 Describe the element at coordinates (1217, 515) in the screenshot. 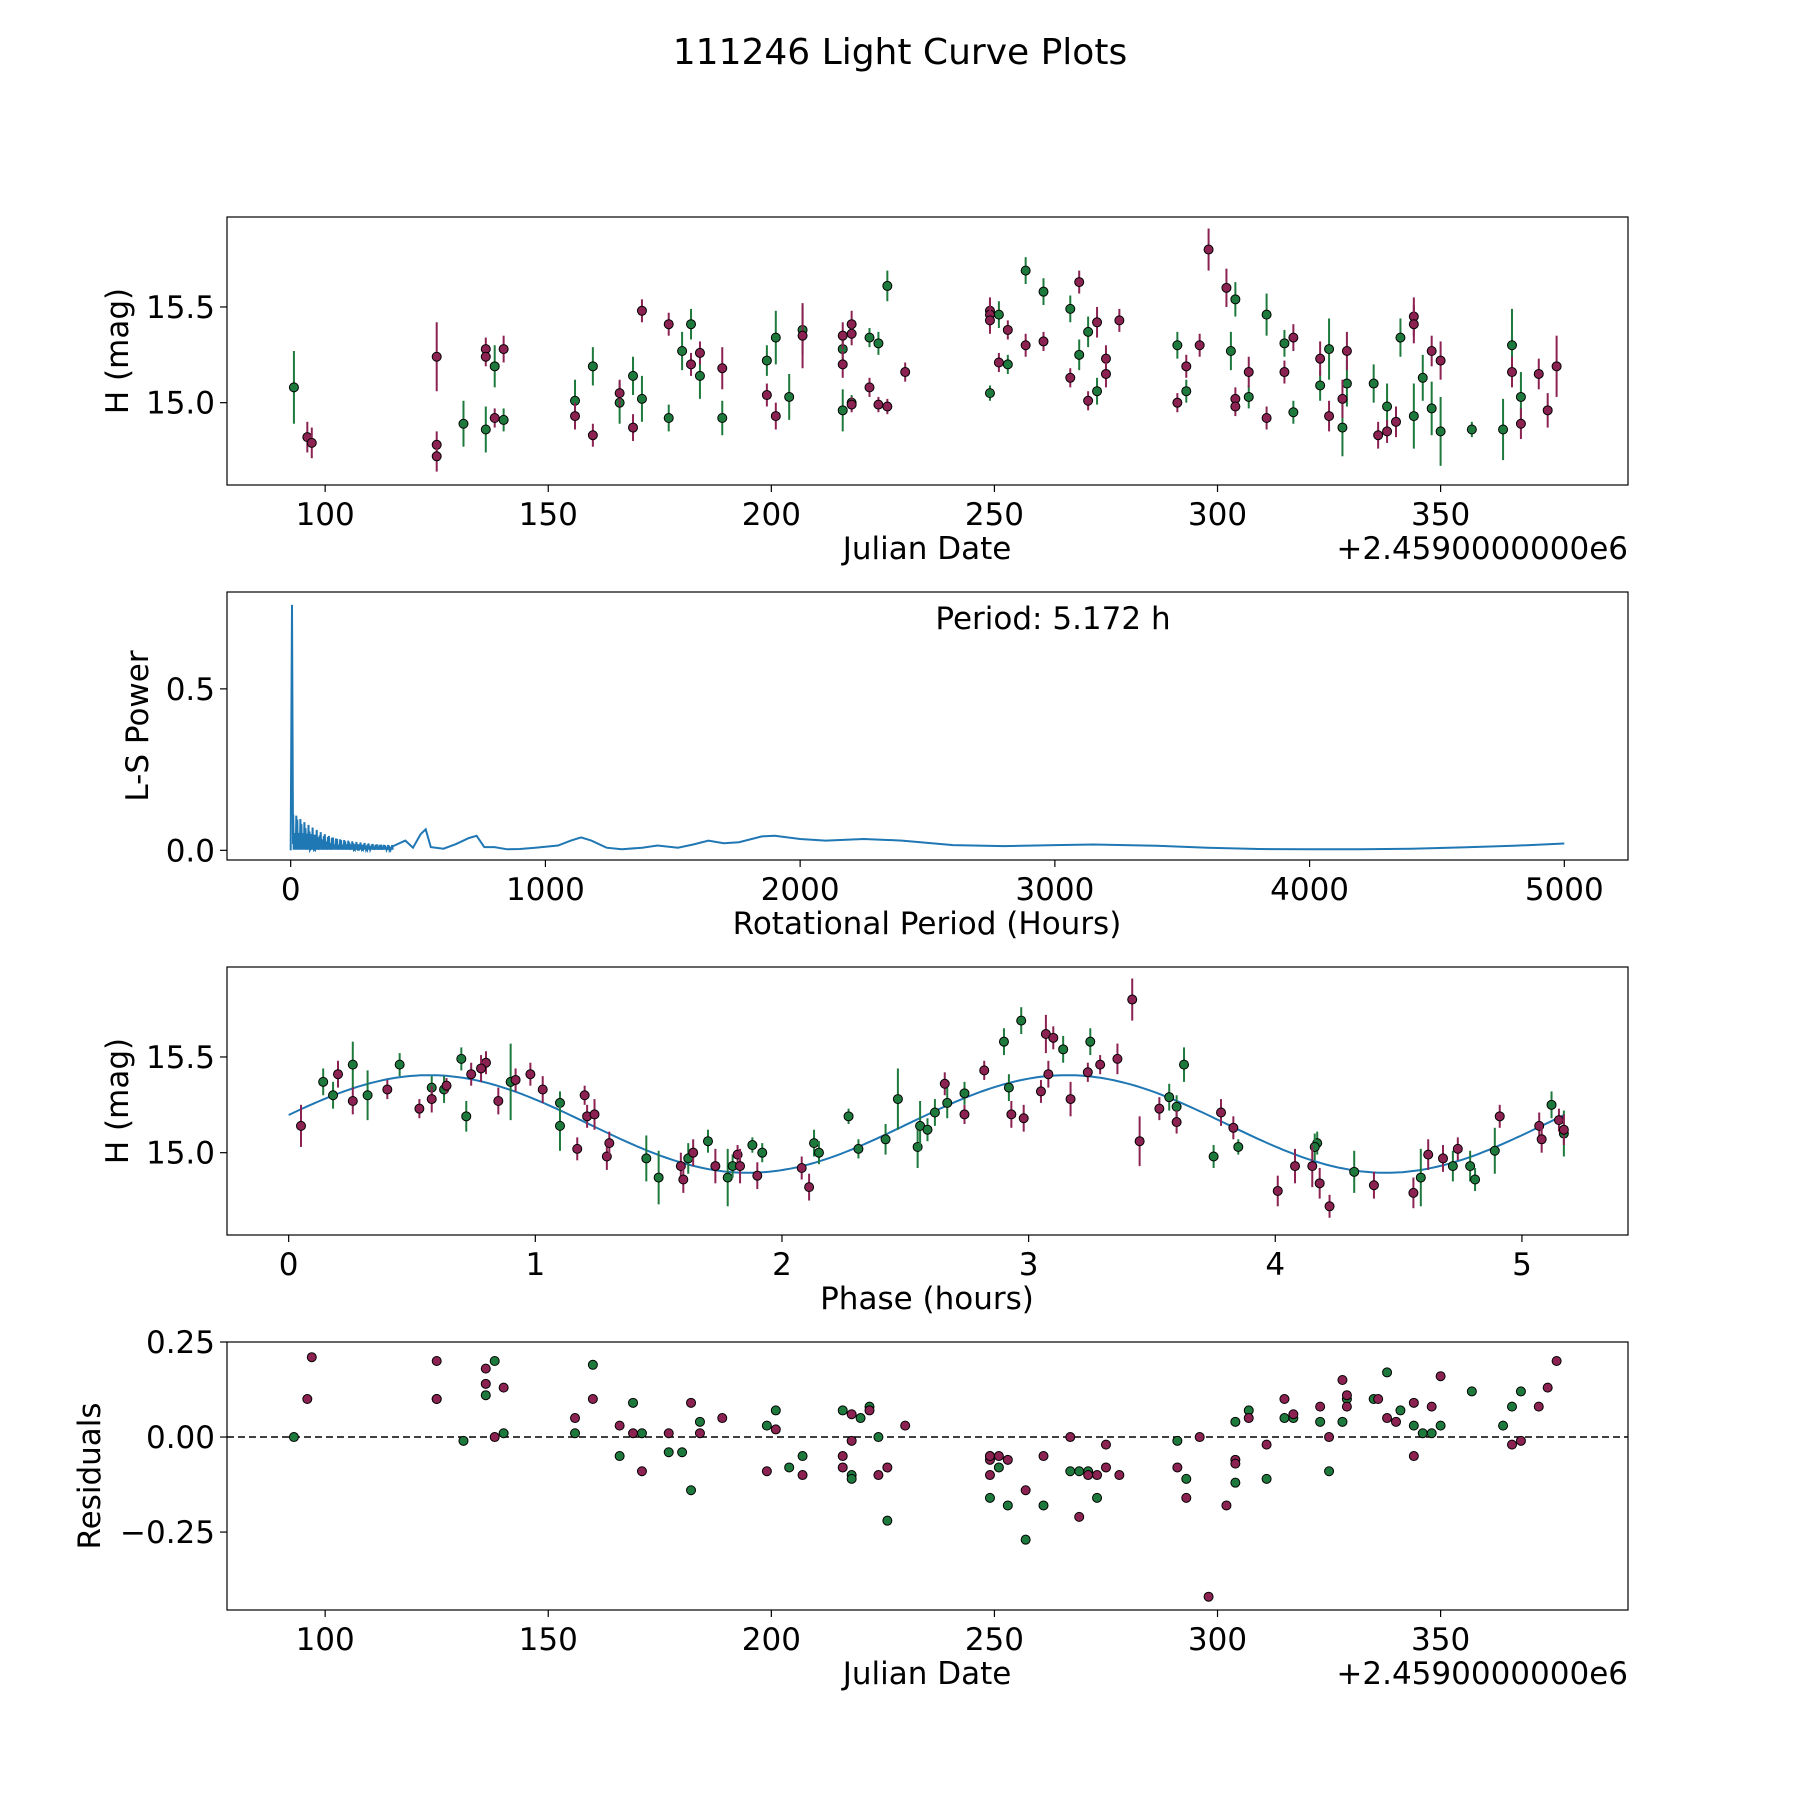

I see `lightcurve-xtick-label: 300` at that location.